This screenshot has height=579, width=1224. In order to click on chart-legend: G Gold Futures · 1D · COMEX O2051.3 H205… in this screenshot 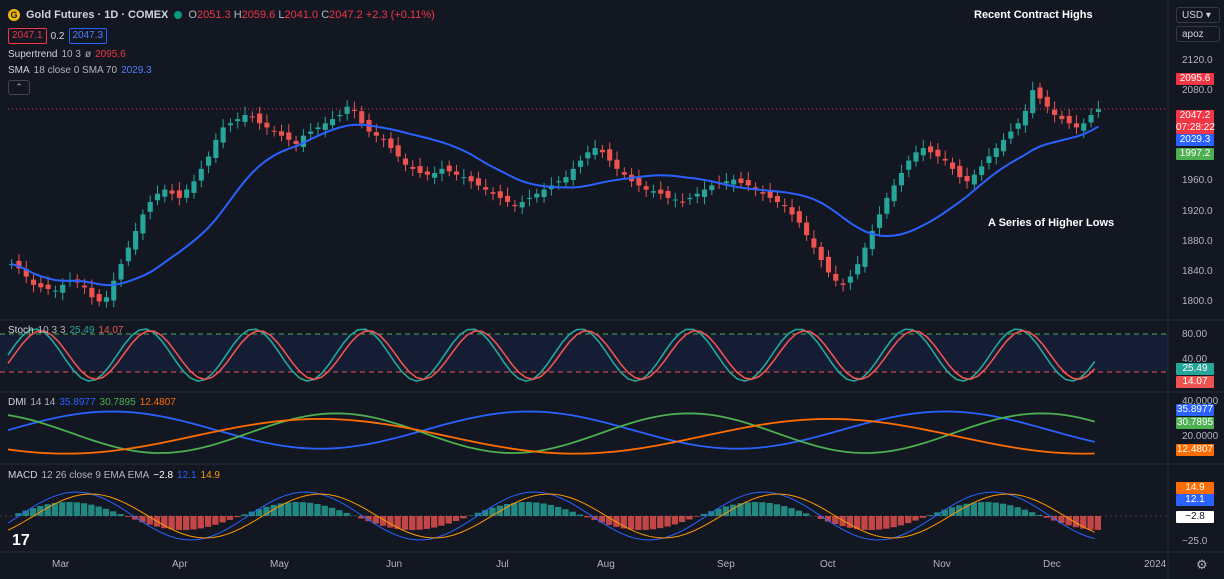, I will do `click(221, 51)`.